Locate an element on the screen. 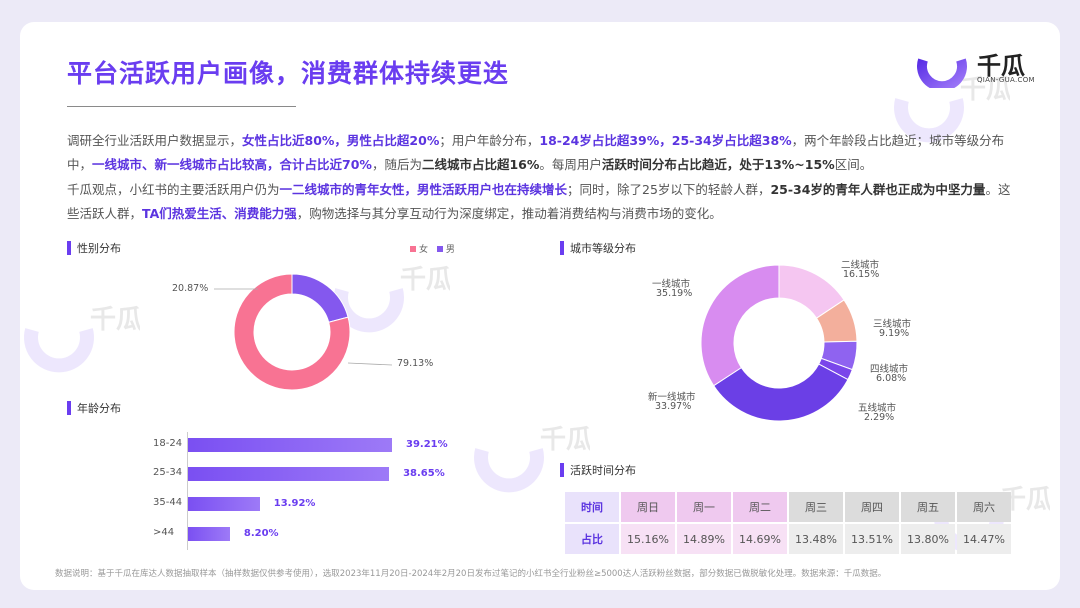 The width and height of the screenshot is (1080, 608). highlight-text: 女性占比近80%，男性占比超20% is located at coordinates (341, 140).